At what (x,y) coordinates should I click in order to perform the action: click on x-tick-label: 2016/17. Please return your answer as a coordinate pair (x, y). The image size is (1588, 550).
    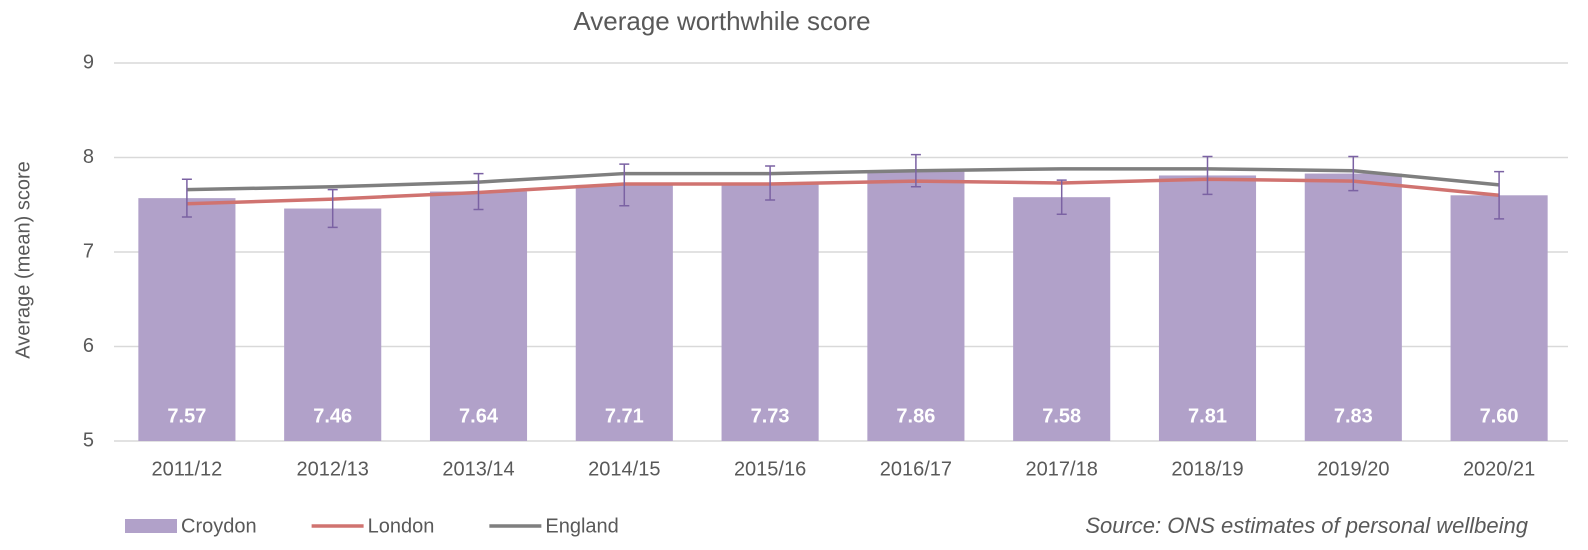
    Looking at the image, I should click on (916, 469).